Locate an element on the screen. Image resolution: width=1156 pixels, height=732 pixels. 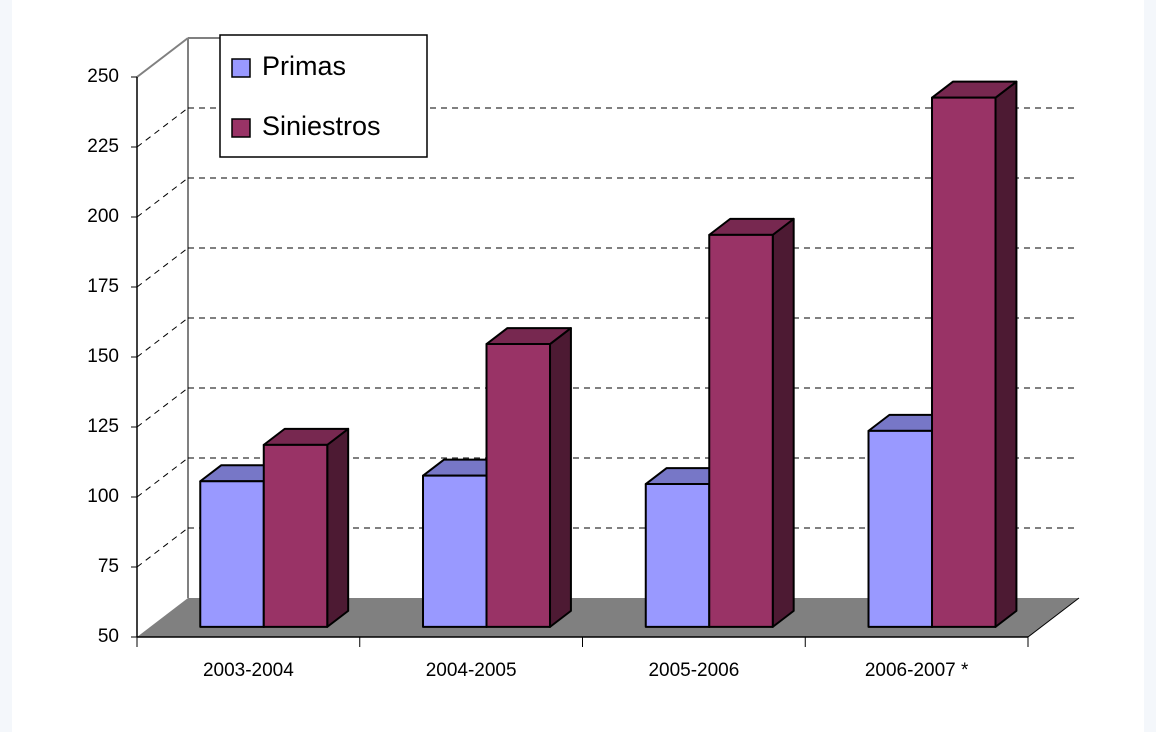
y-tick-label: 75 is located at coordinates (108, 566).